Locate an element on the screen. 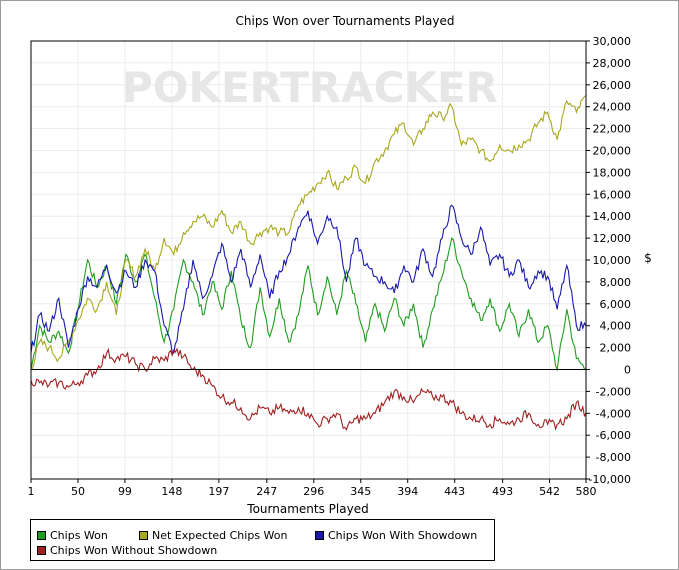 This screenshot has height=570, width=679. y-tick-label: 8,000 is located at coordinates (616, 282).